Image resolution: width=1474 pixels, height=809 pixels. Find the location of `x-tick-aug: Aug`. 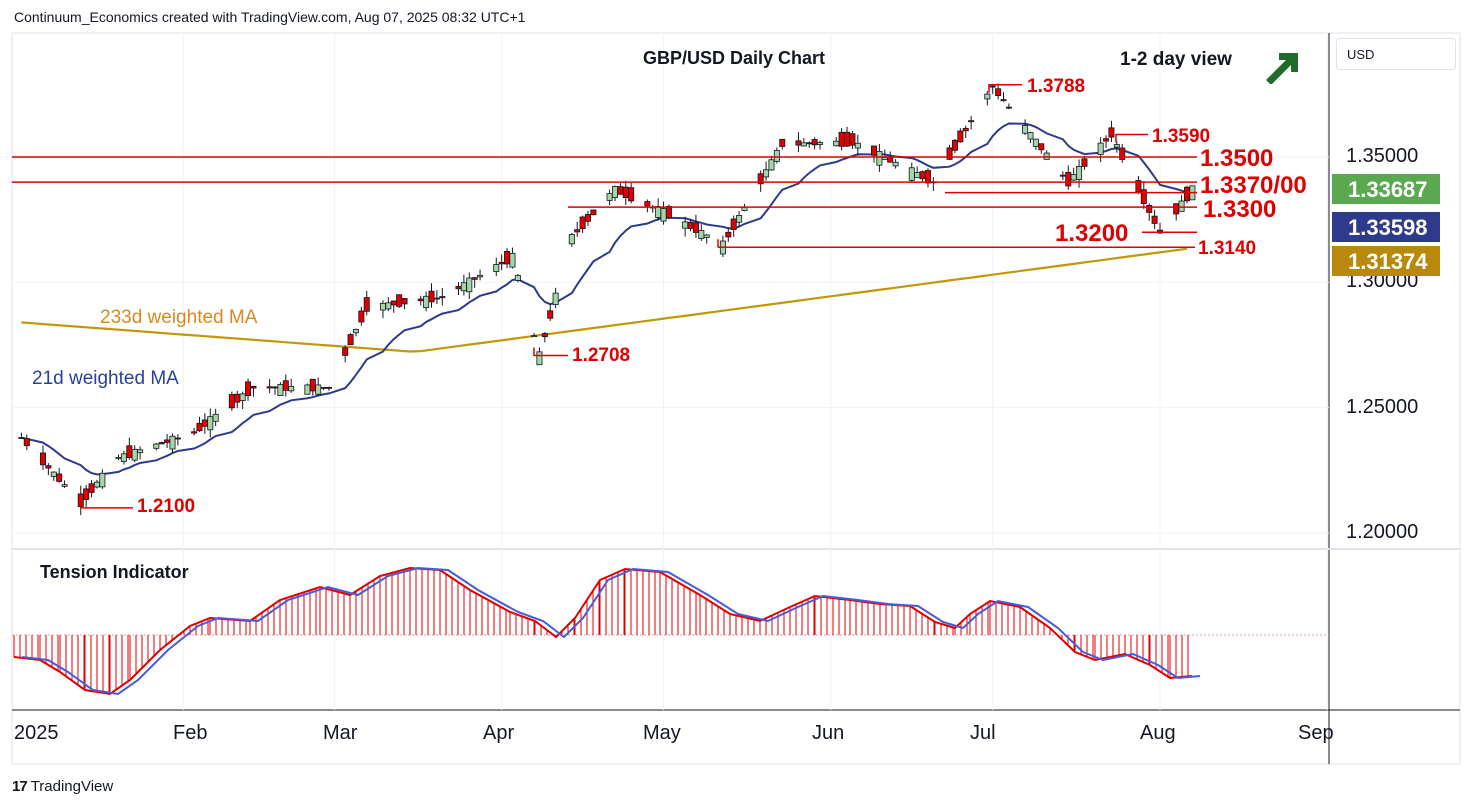

x-tick-aug: Aug is located at coordinates (1158, 733).